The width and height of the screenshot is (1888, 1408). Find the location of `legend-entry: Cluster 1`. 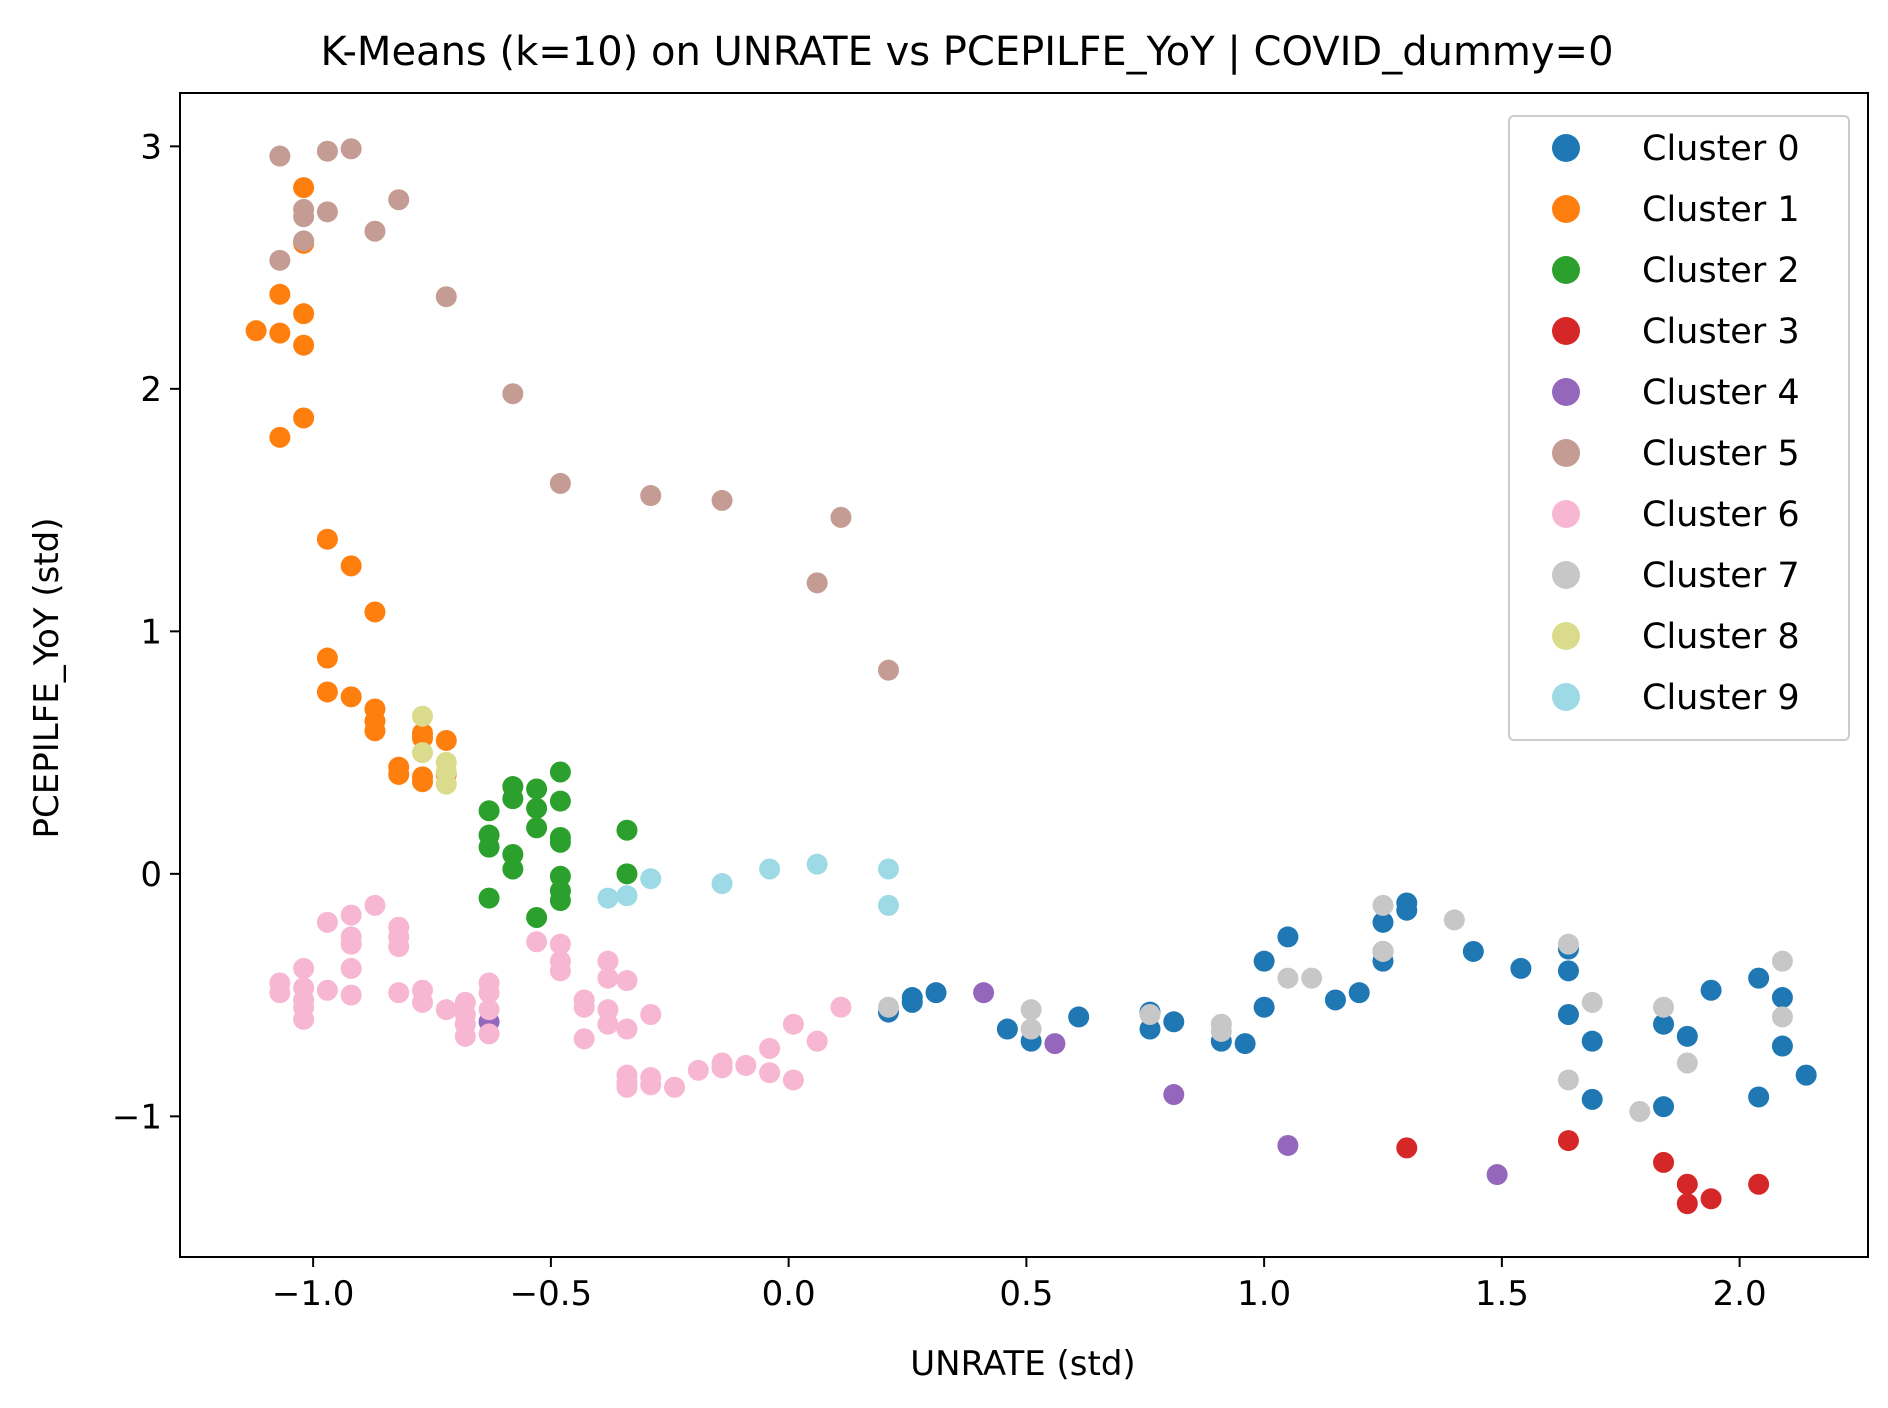

legend-entry: Cluster 1 is located at coordinates (1676, 210).